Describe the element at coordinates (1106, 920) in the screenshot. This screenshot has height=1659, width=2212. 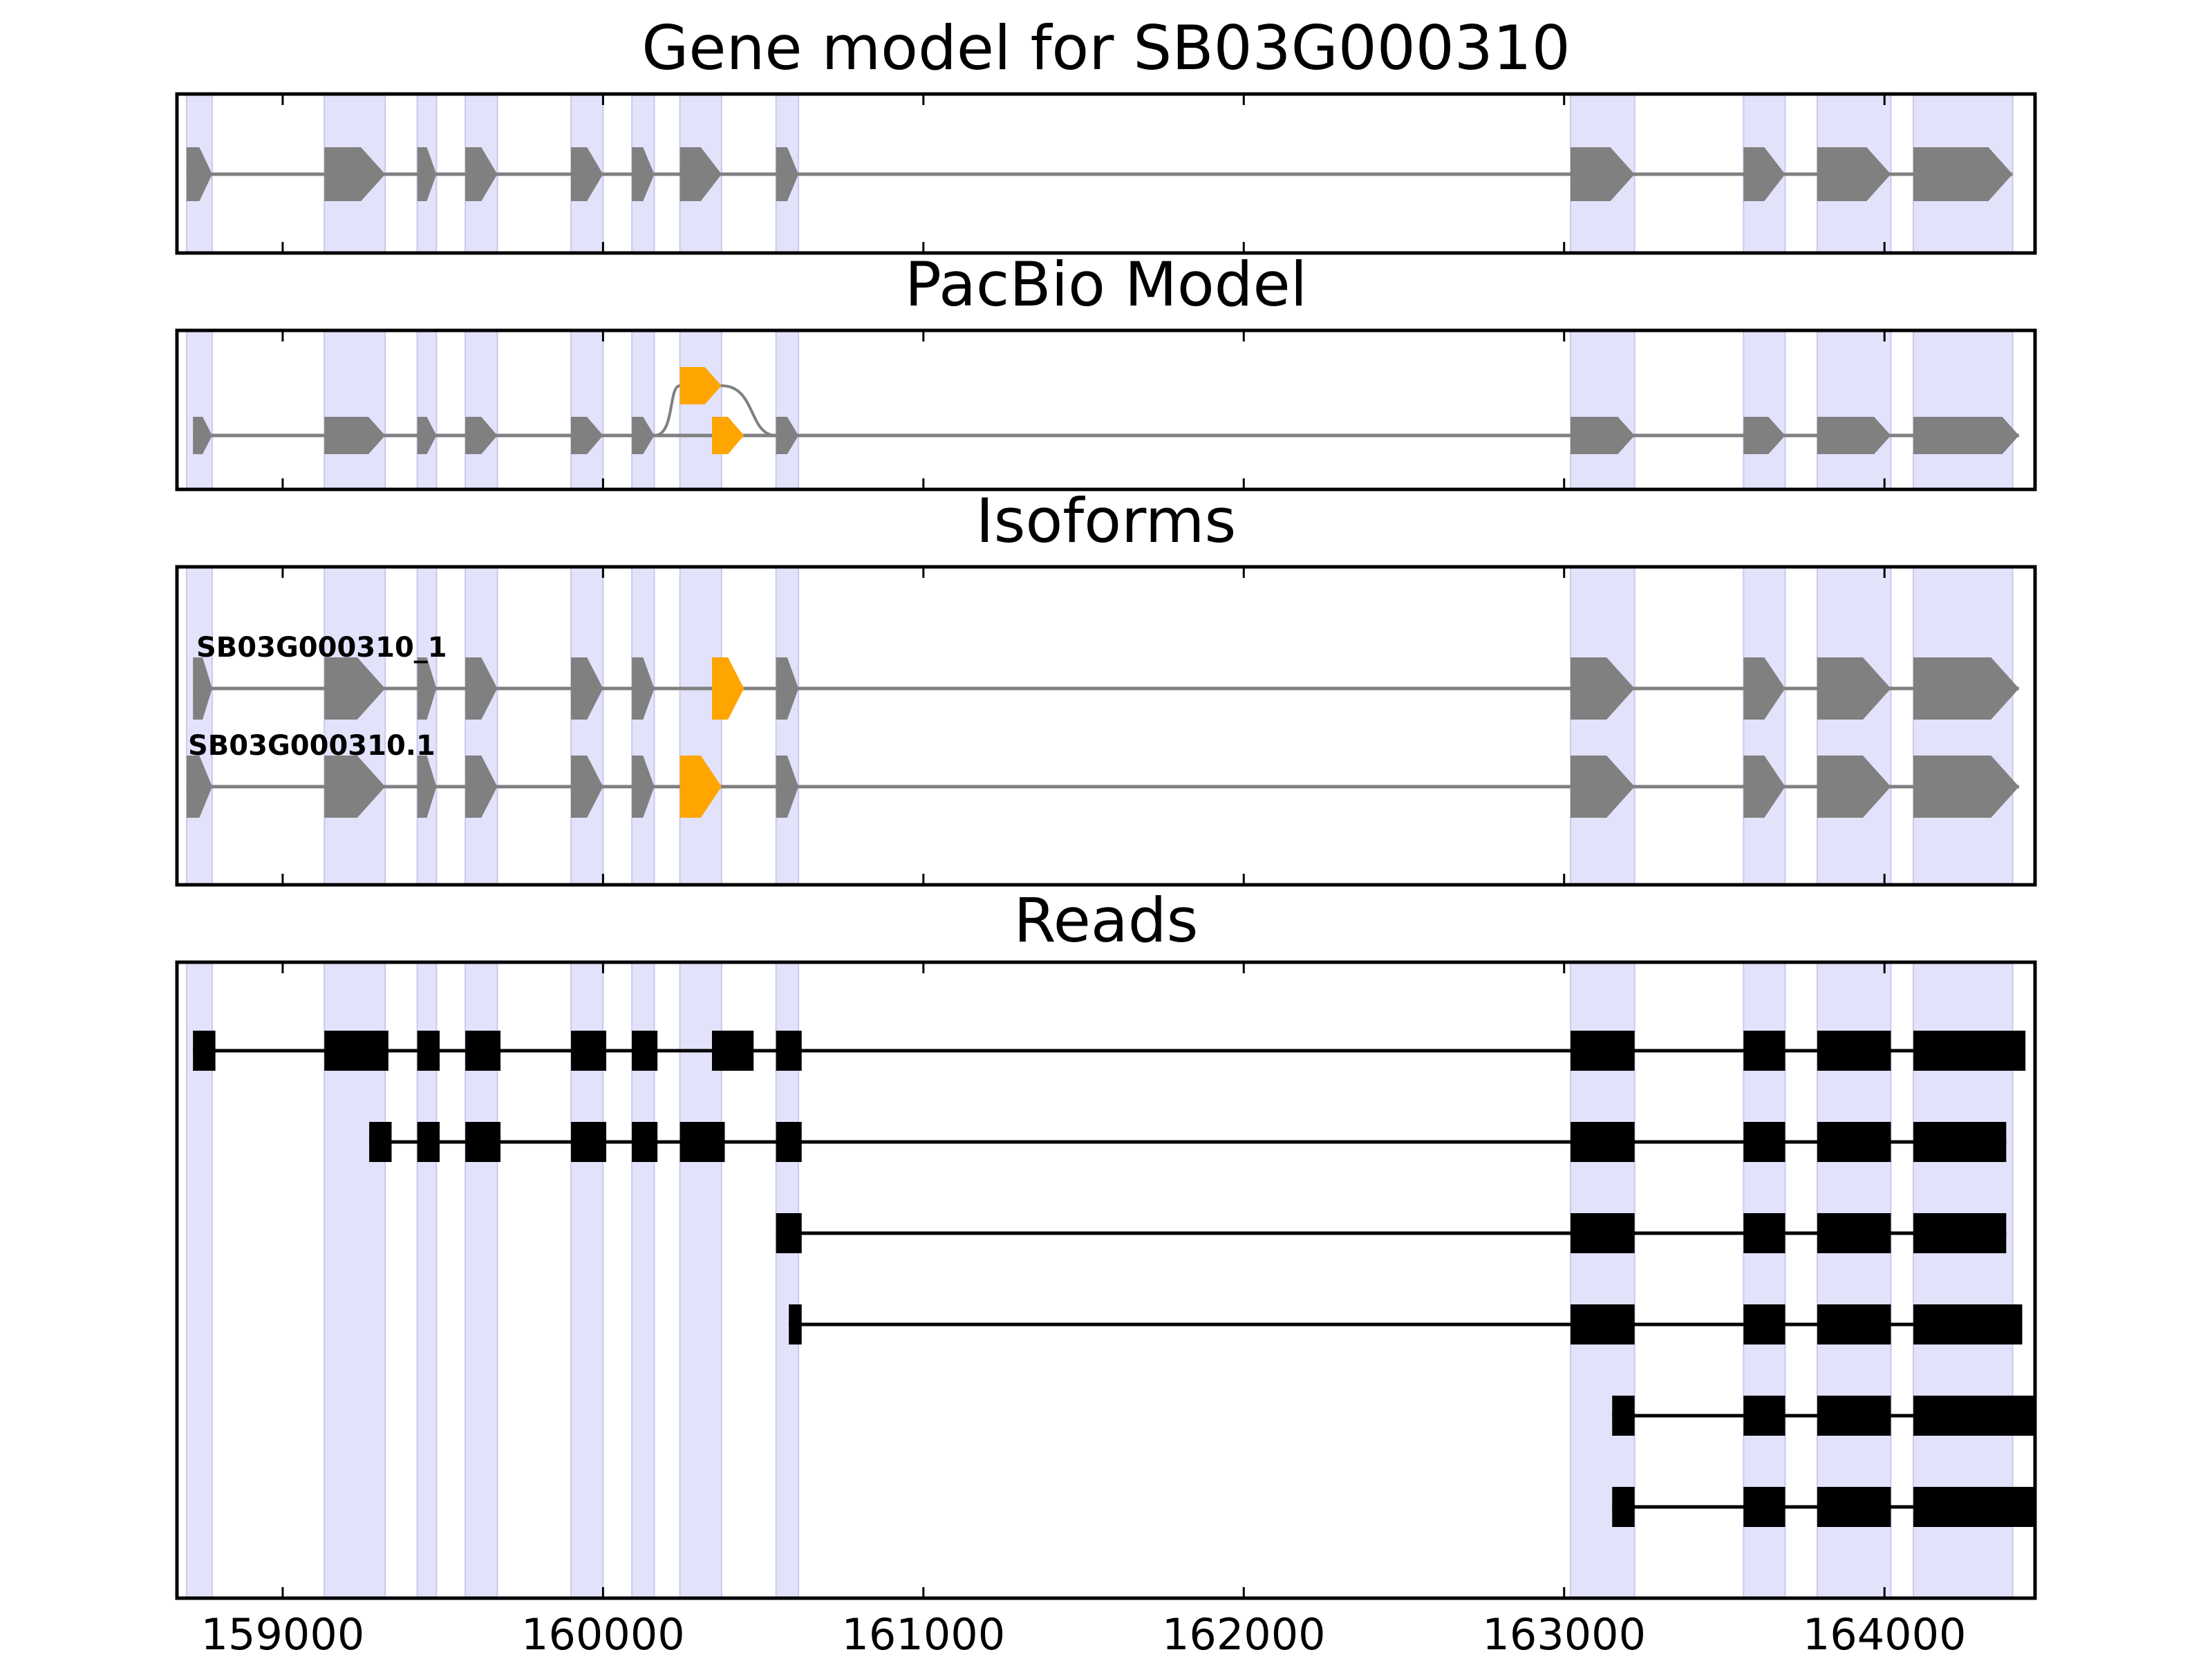
I see `panel-title: Reads` at that location.